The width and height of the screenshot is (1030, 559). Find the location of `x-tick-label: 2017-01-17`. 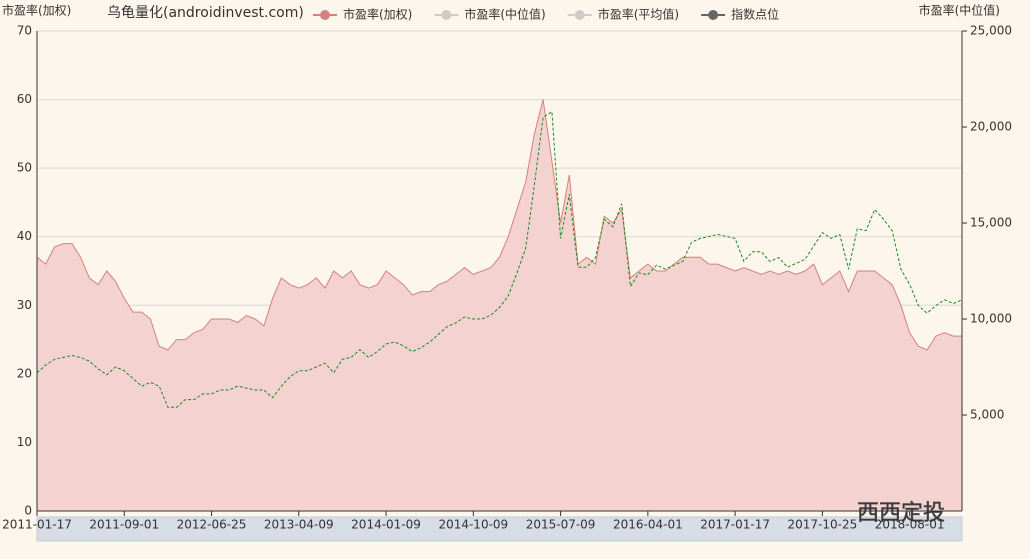

x-tick-label: 2017-01-17 is located at coordinates (735, 525).